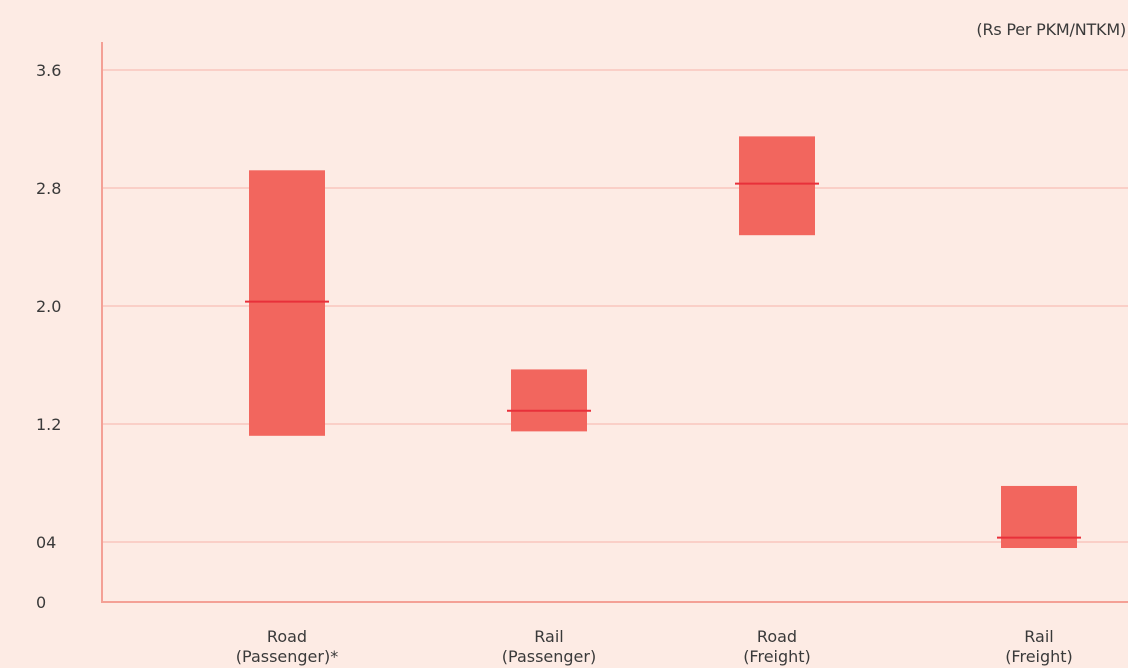  I want to click on unit-label: (Rs Per PKM/NTKM), so click(1051, 29).